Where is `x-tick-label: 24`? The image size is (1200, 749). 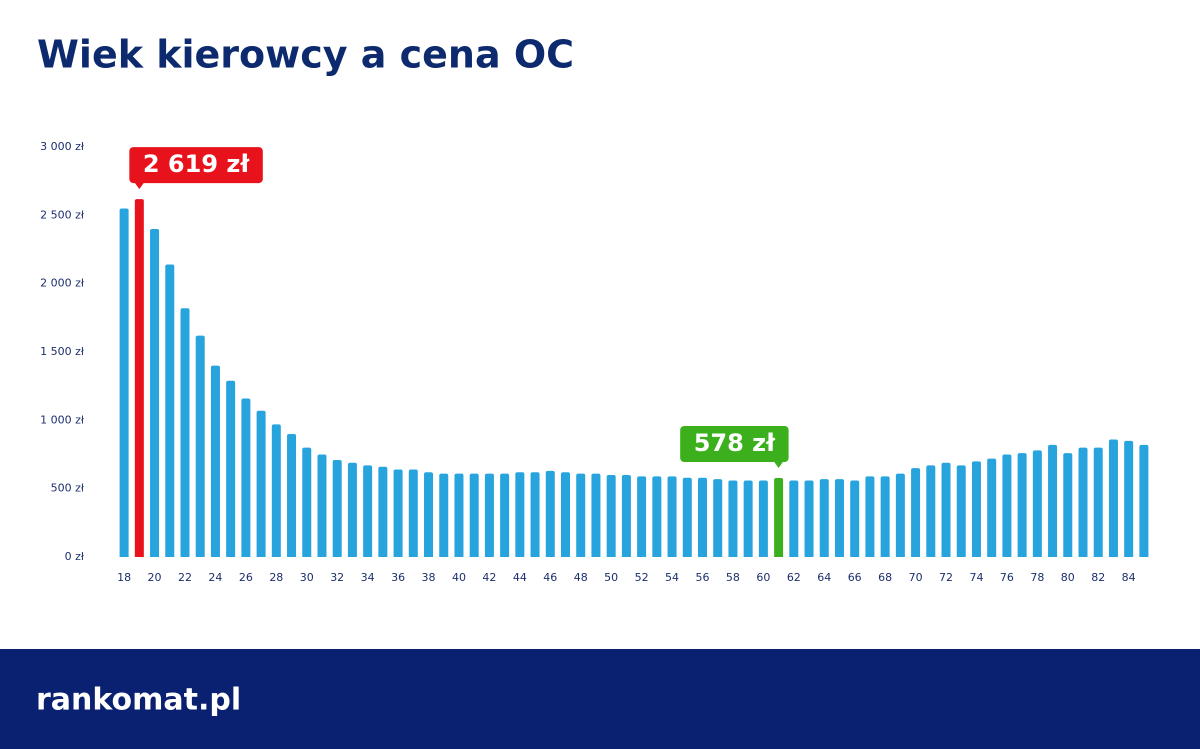
x-tick-label: 24 is located at coordinates (215, 577).